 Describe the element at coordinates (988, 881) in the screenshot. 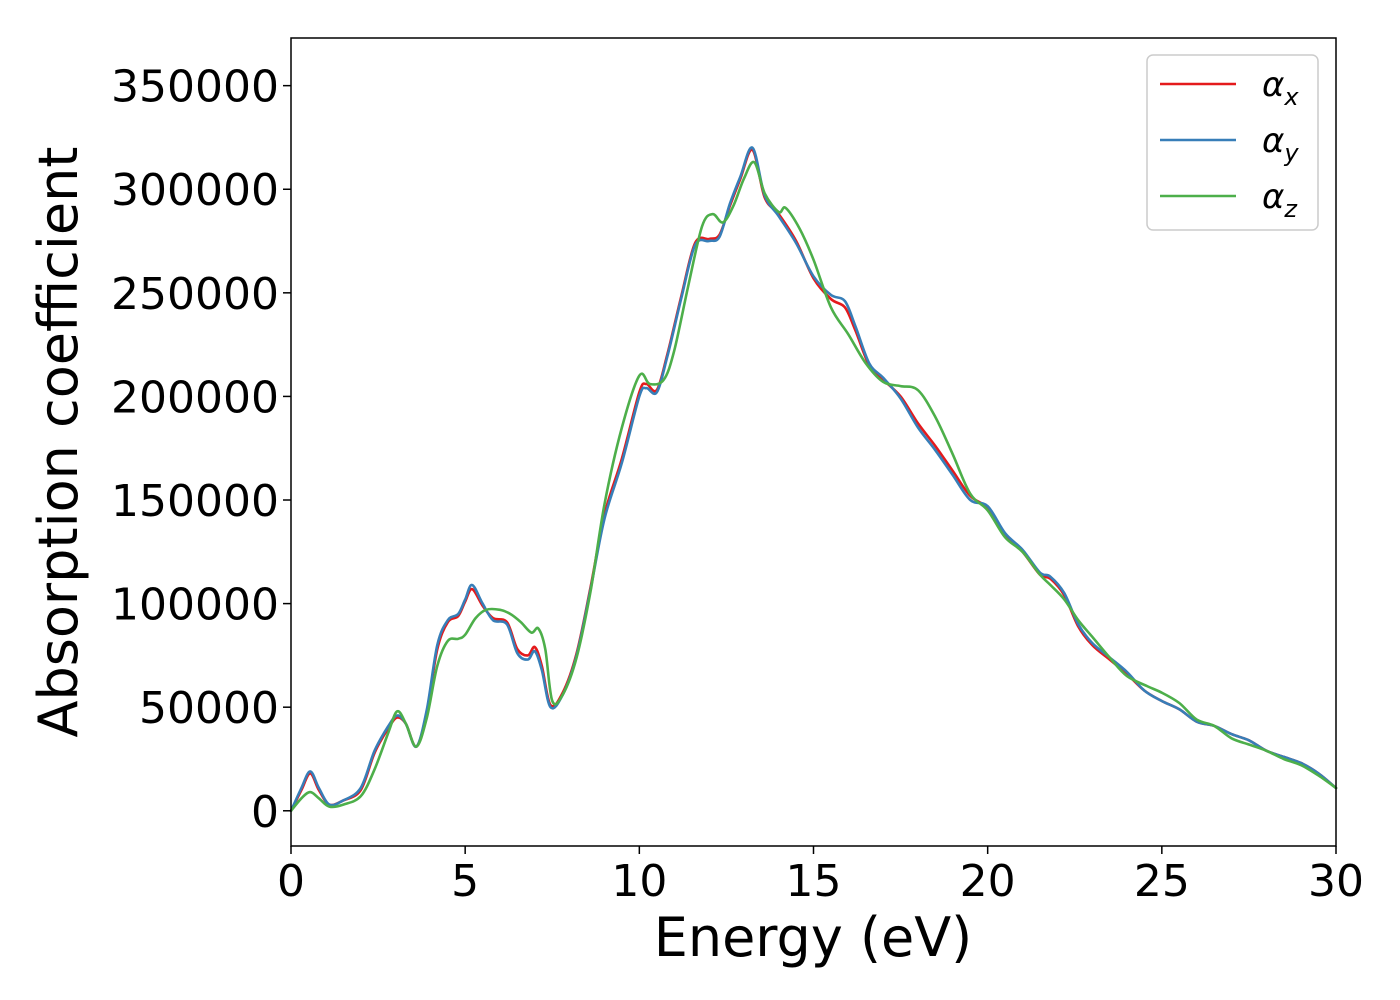

I see `x-tick-label: 20` at that location.